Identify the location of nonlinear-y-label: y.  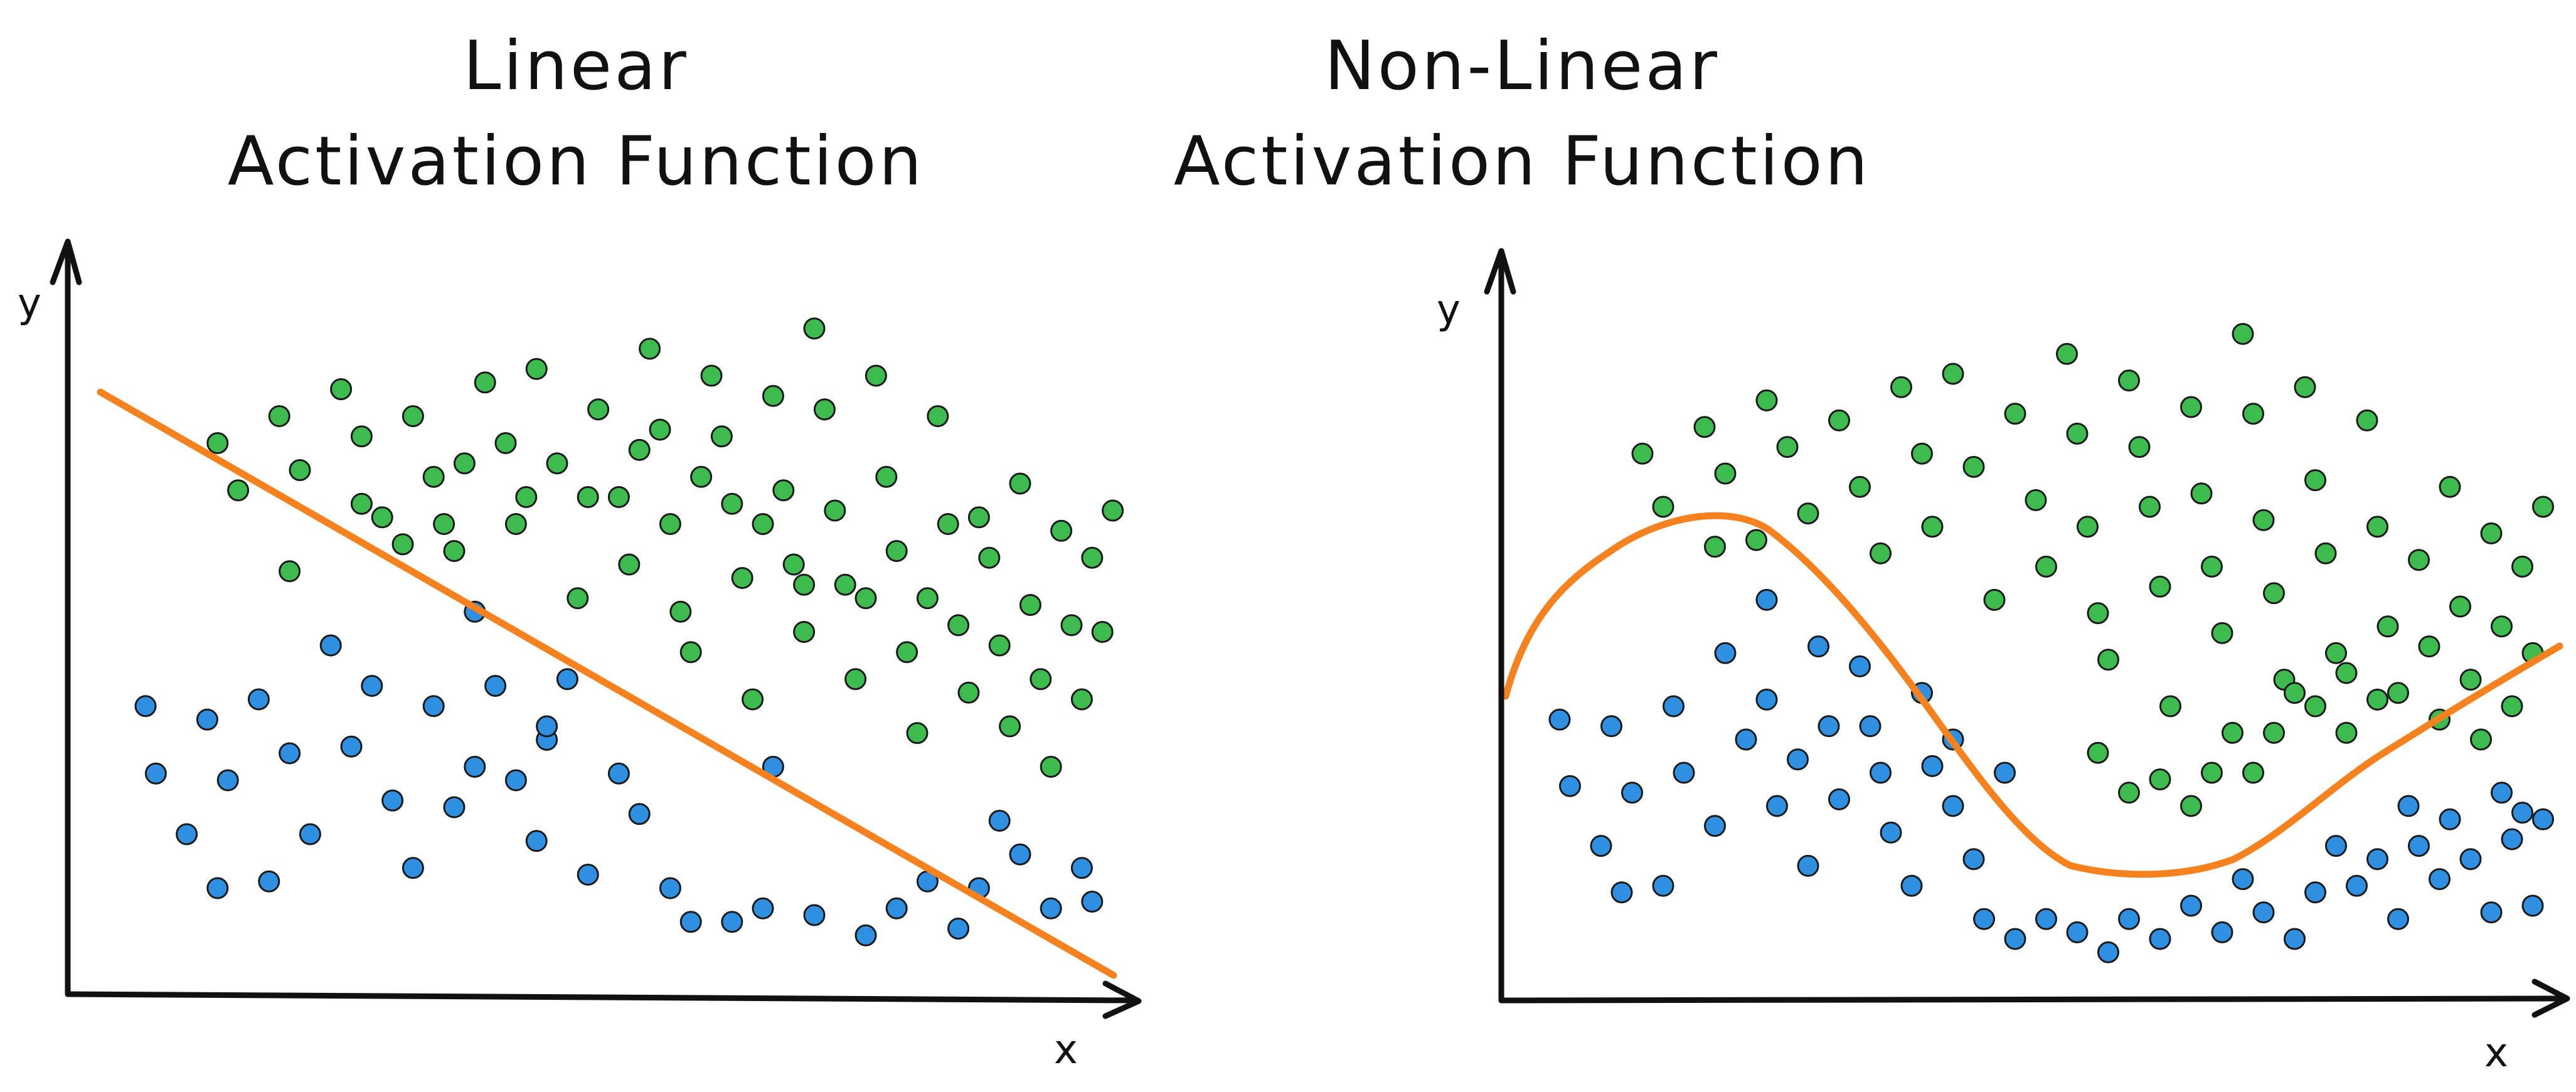
(1449, 310).